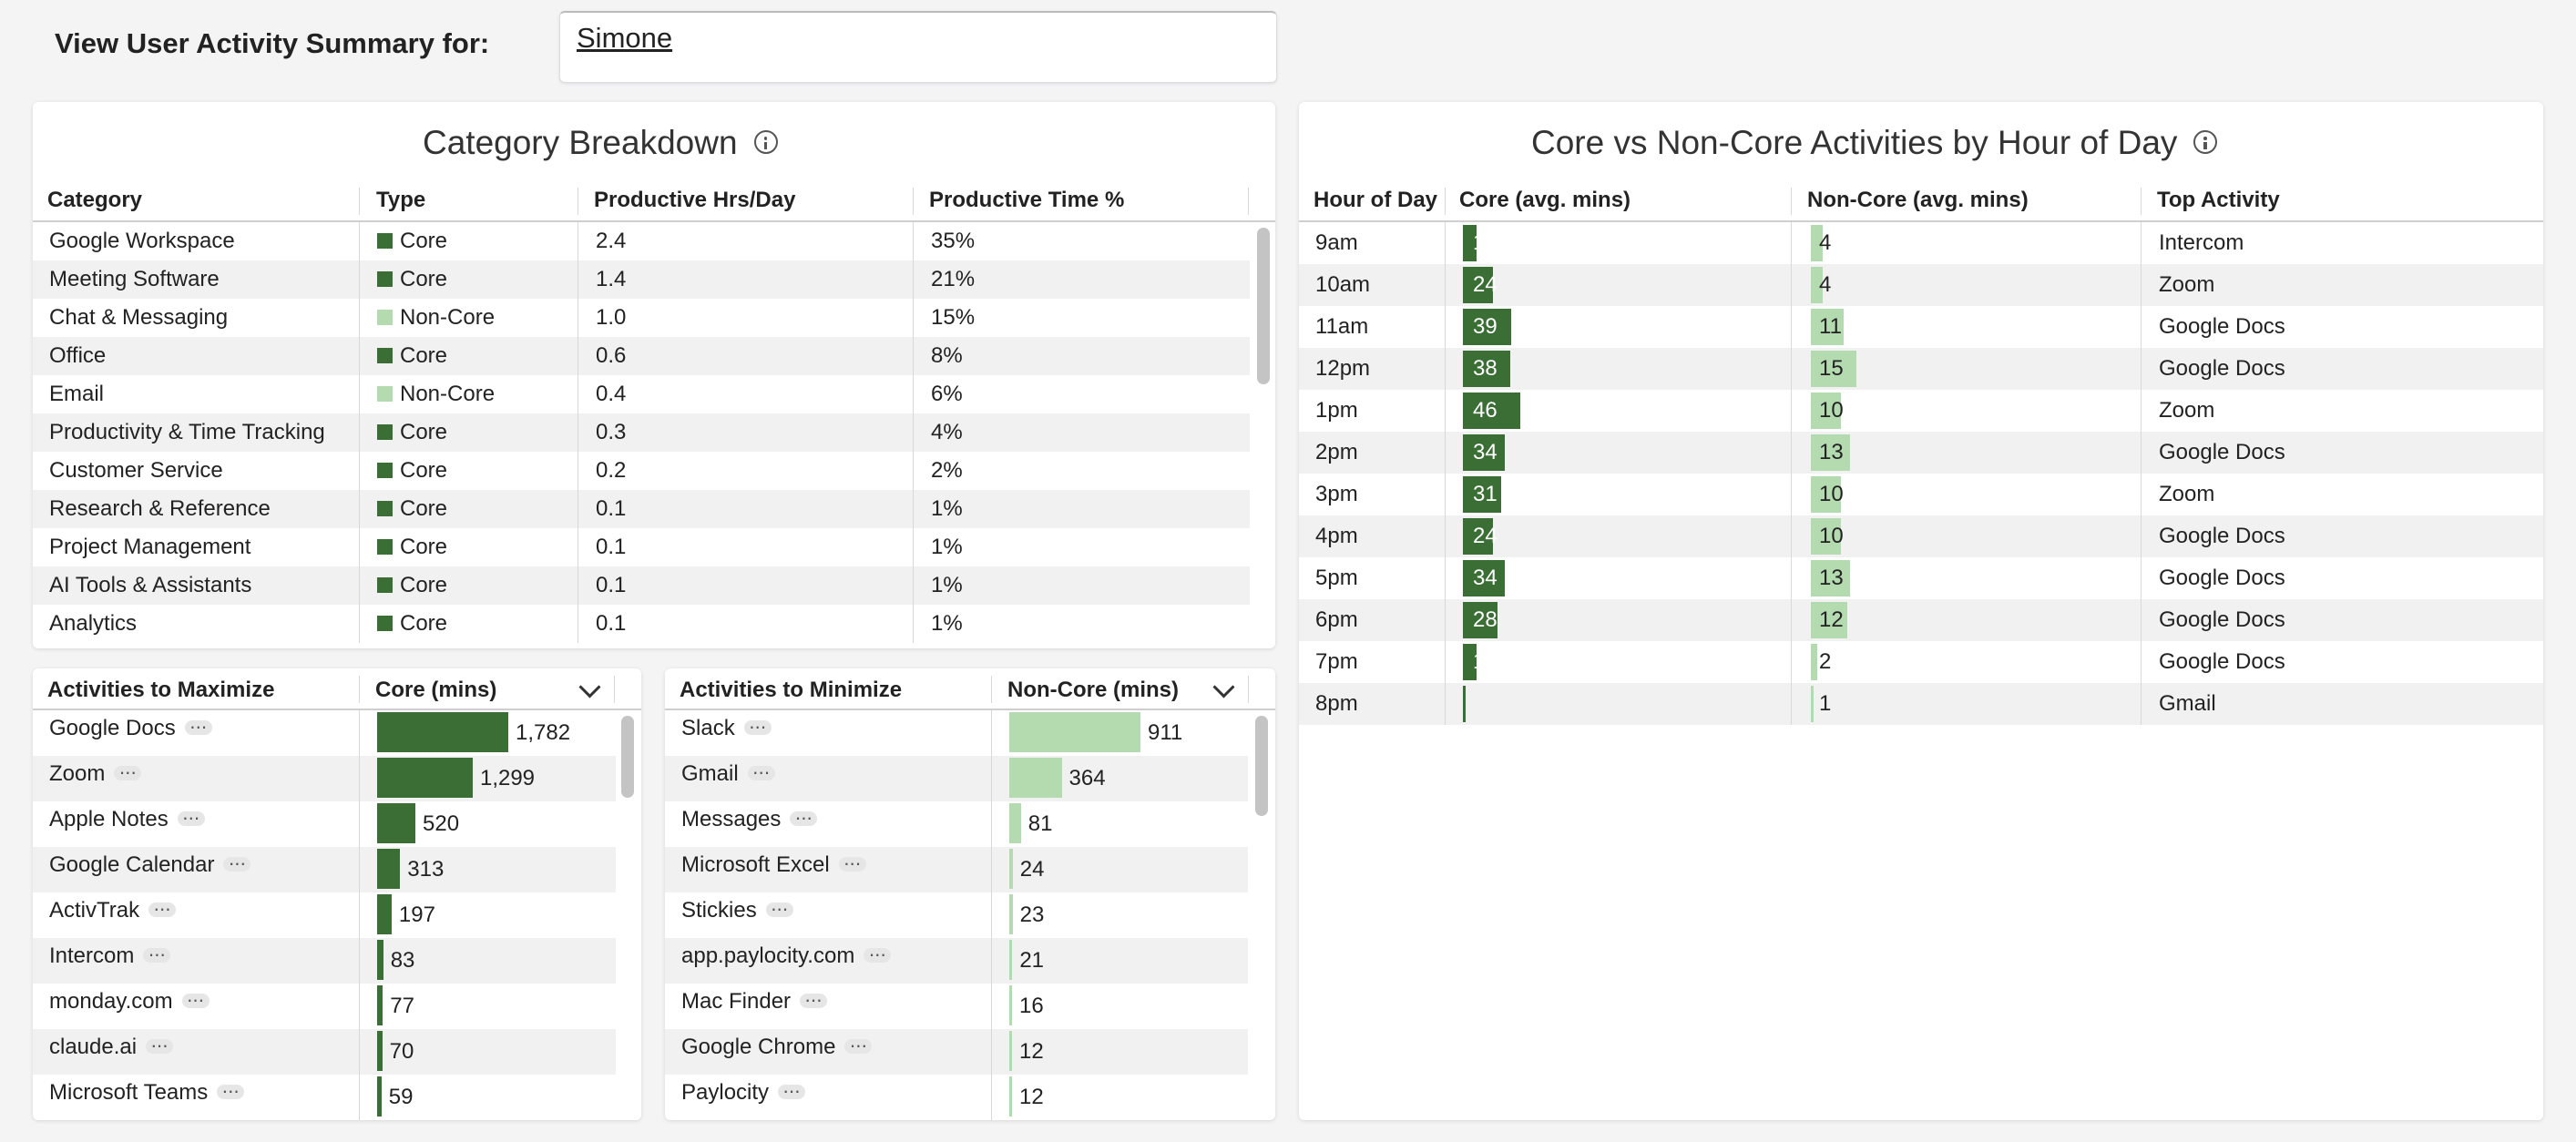 Image resolution: width=2576 pixels, height=1142 pixels. What do you see at coordinates (956, 1005) in the screenshot?
I see `list-item: Mac Finder 16` at bounding box center [956, 1005].